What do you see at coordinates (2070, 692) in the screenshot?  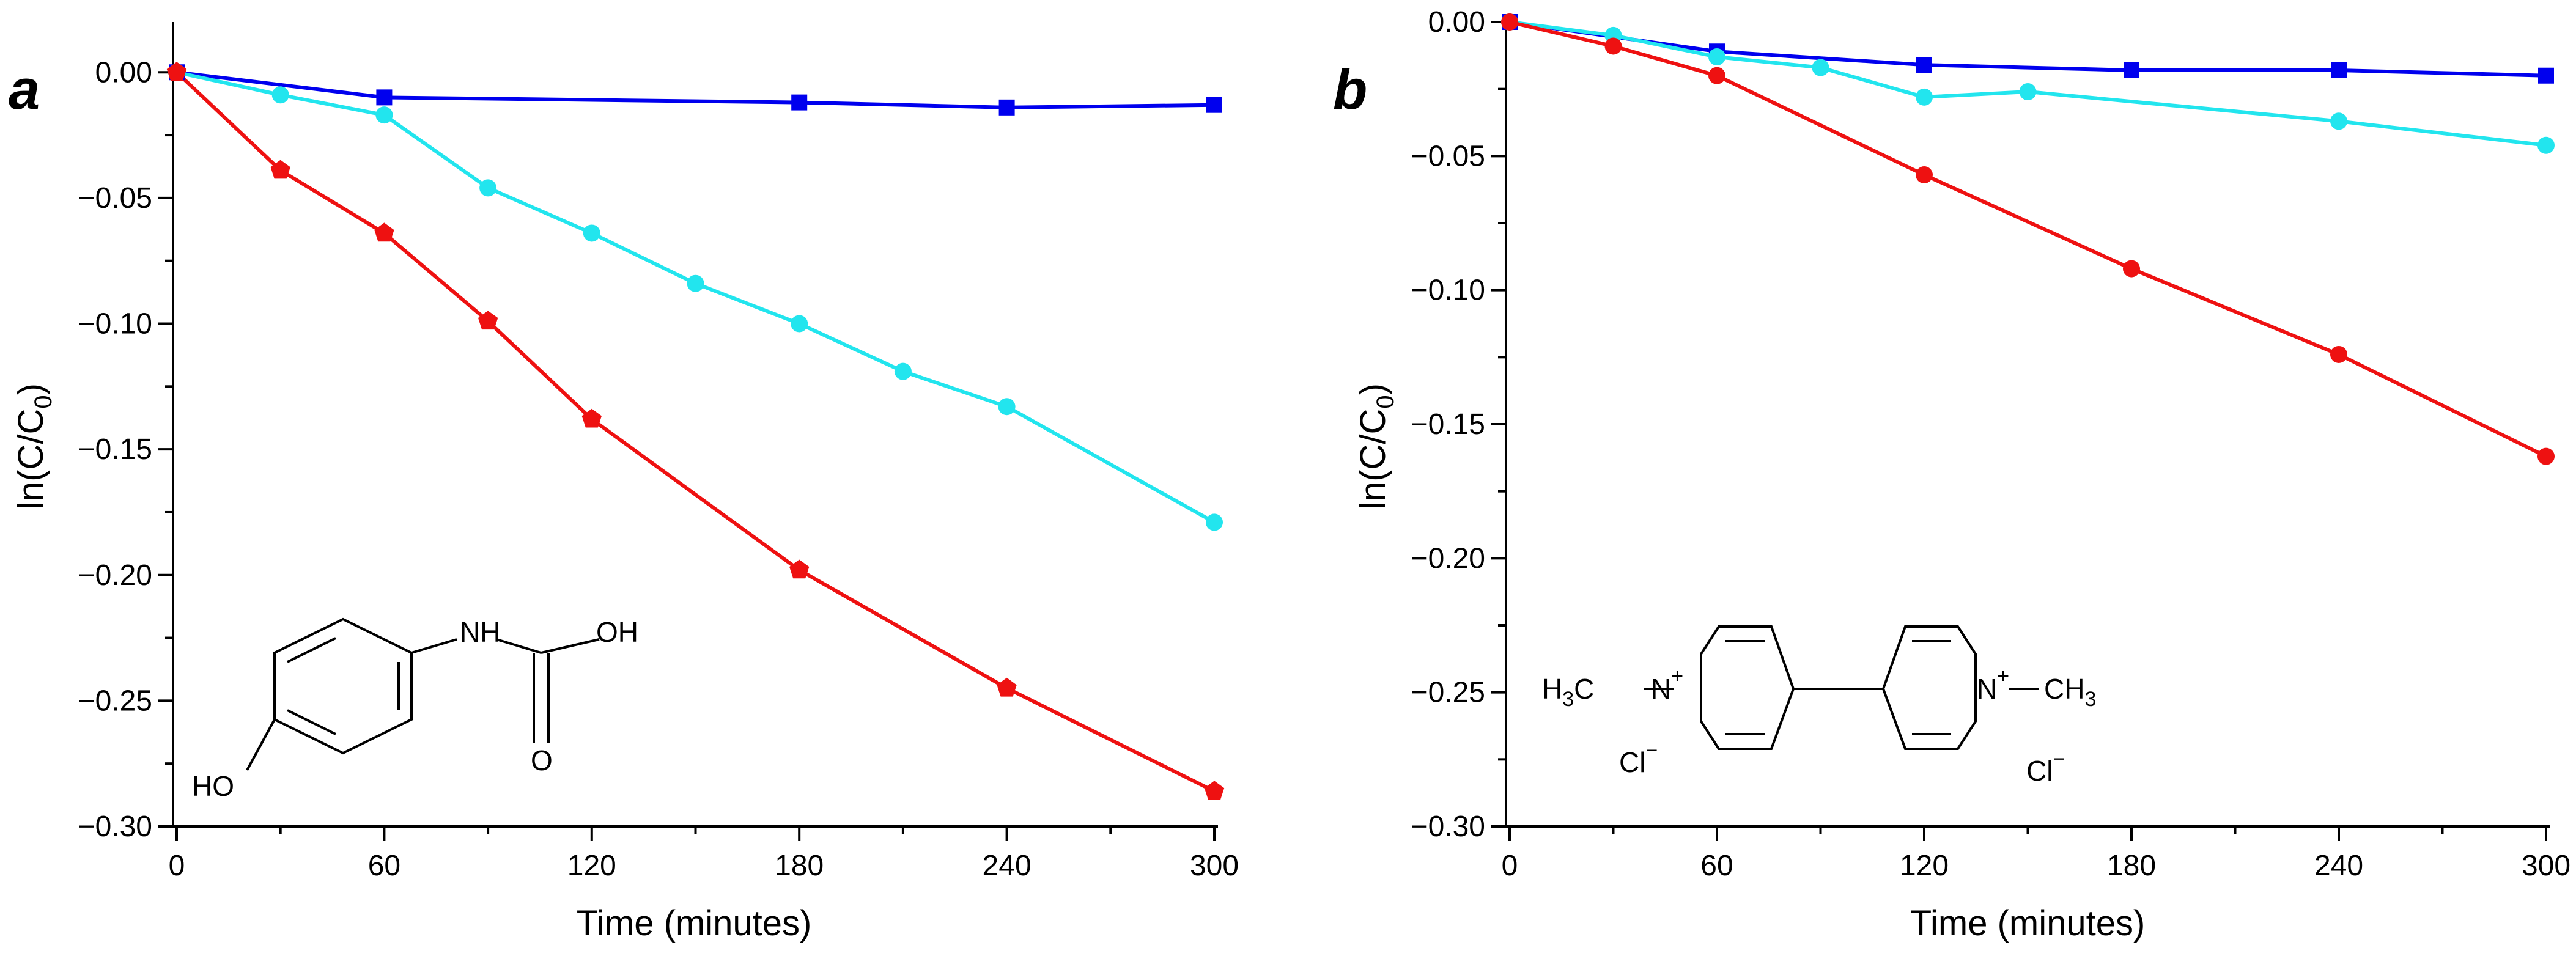 I see `chem-label-ch3: CH3` at bounding box center [2070, 692].